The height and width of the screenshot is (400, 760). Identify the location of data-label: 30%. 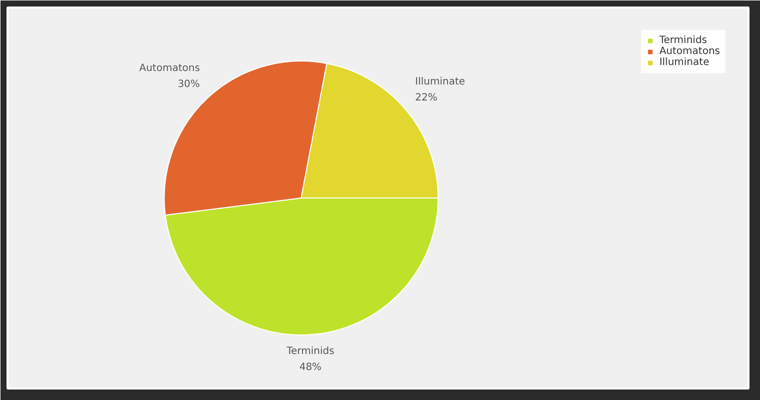
(189, 84).